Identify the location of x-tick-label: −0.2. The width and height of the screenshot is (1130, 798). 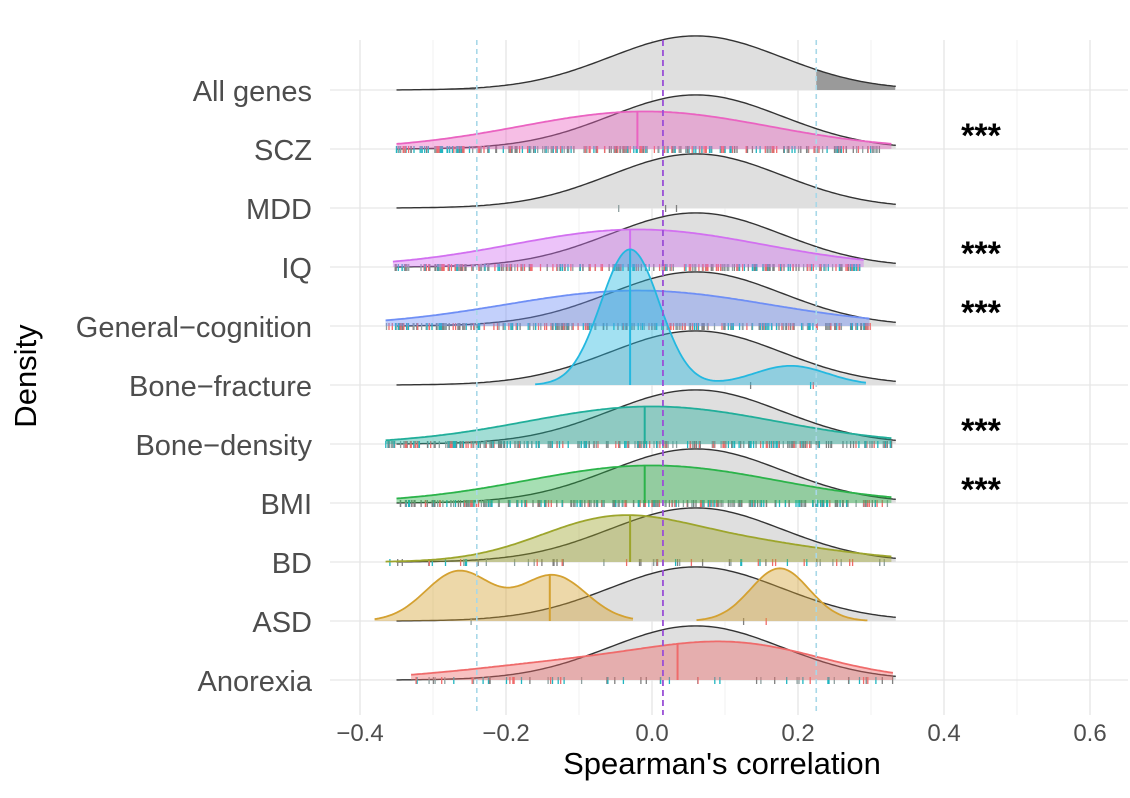
(505, 733).